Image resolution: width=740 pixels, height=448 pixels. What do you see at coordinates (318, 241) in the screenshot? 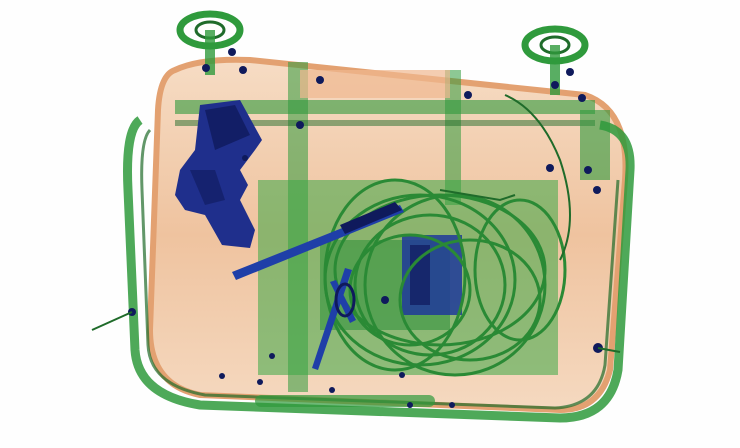
I see `knife` at bounding box center [318, 241].